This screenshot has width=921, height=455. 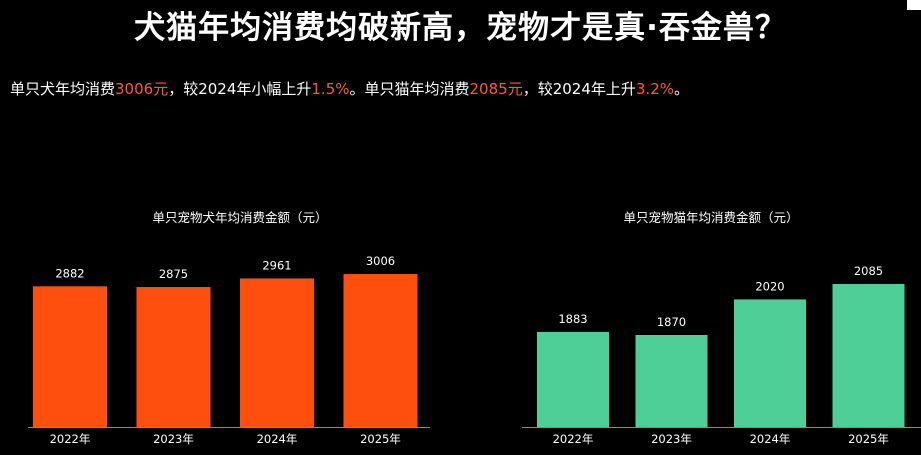 What do you see at coordinates (711, 217) in the screenshot?
I see `cat-chart-title: 单只宠物猫年均消费金额（元）` at bounding box center [711, 217].